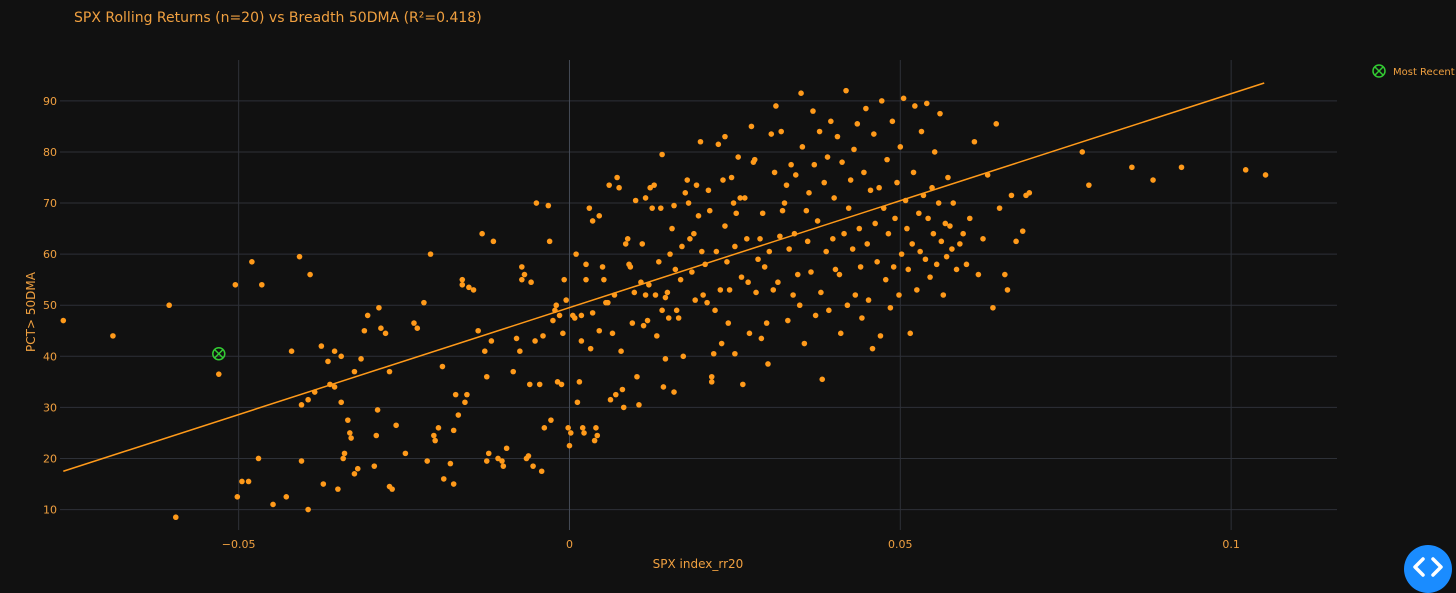 This screenshot has width=1456, height=593. What do you see at coordinates (1413, 71) in the screenshot?
I see `legend: Most Recent` at bounding box center [1413, 71].